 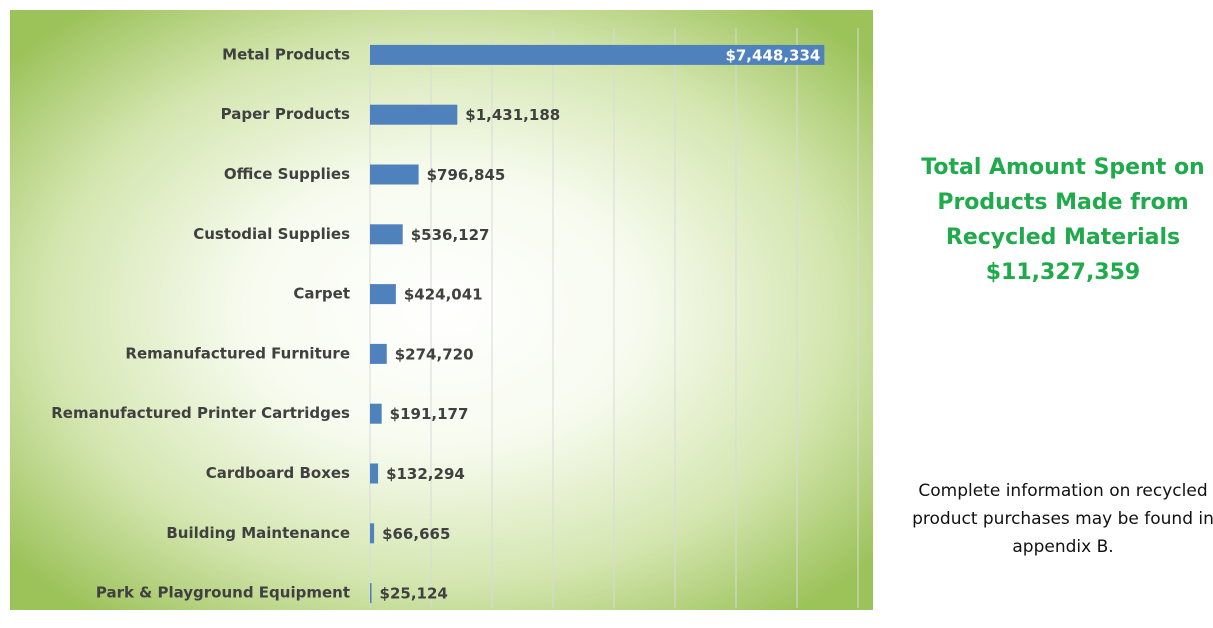 I want to click on data-label: $66,665, so click(x=416, y=534).